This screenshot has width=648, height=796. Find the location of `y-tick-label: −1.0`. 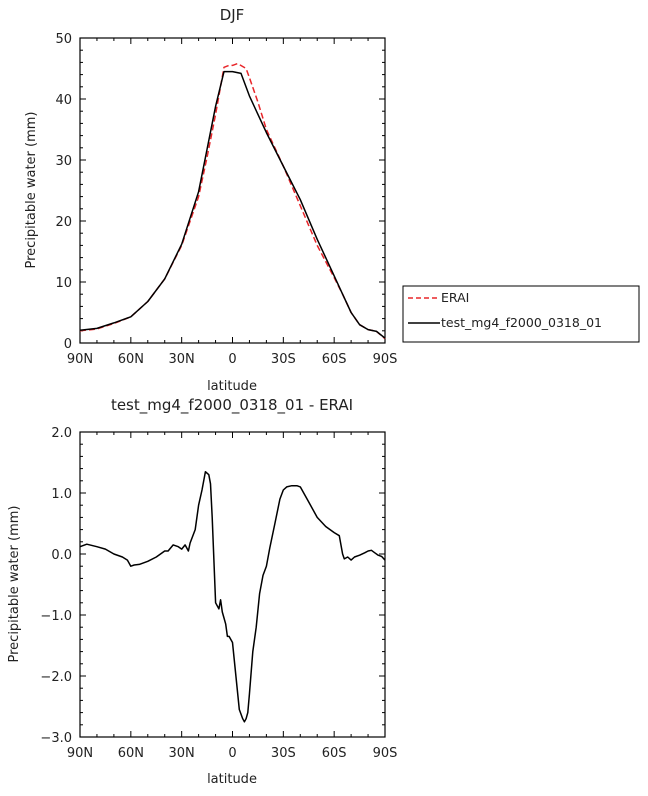

y-tick-label: −1.0 is located at coordinates (56, 616).